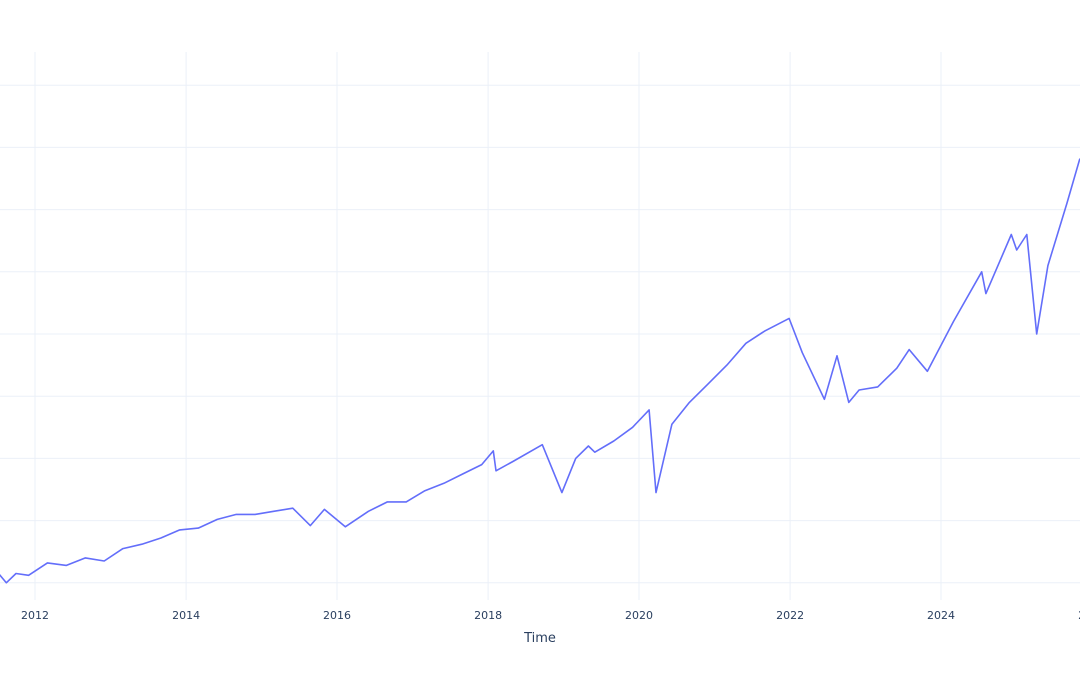 This screenshot has width=1080, height=675. What do you see at coordinates (186, 615) in the screenshot?
I see `x-tick-label: 2014` at bounding box center [186, 615].